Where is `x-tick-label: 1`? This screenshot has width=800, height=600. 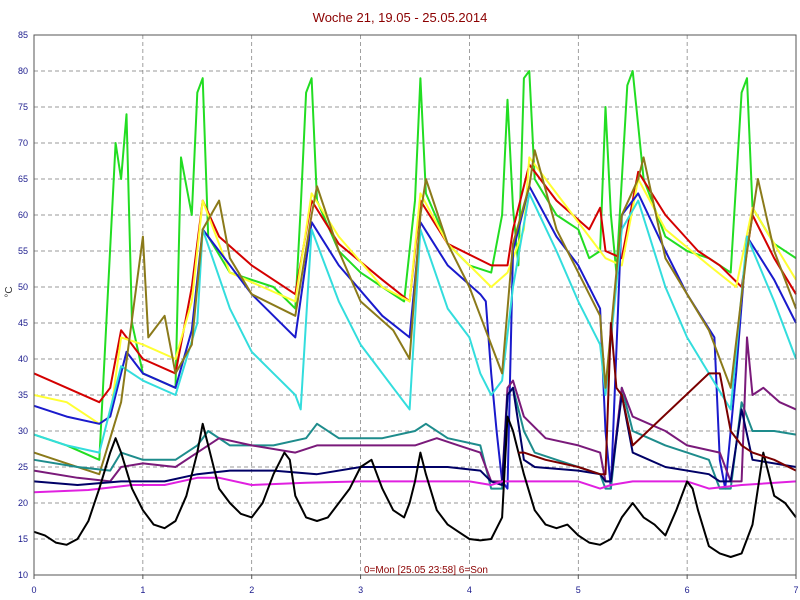 x-tick-label: 1 is located at coordinates (142, 590).